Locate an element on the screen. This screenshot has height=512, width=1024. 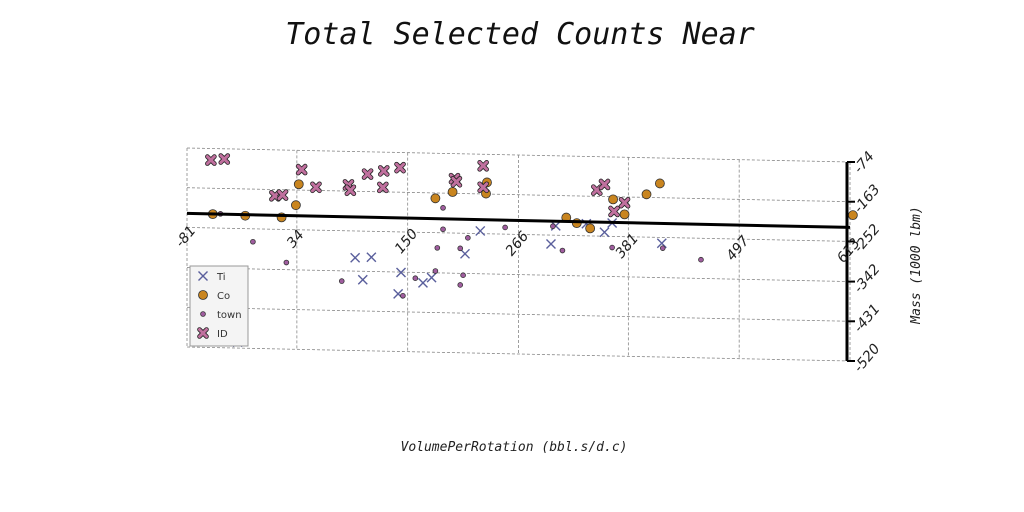
x-tick-labels: -81 34 150 266 381 497 613 is located at coordinates (517, 244).